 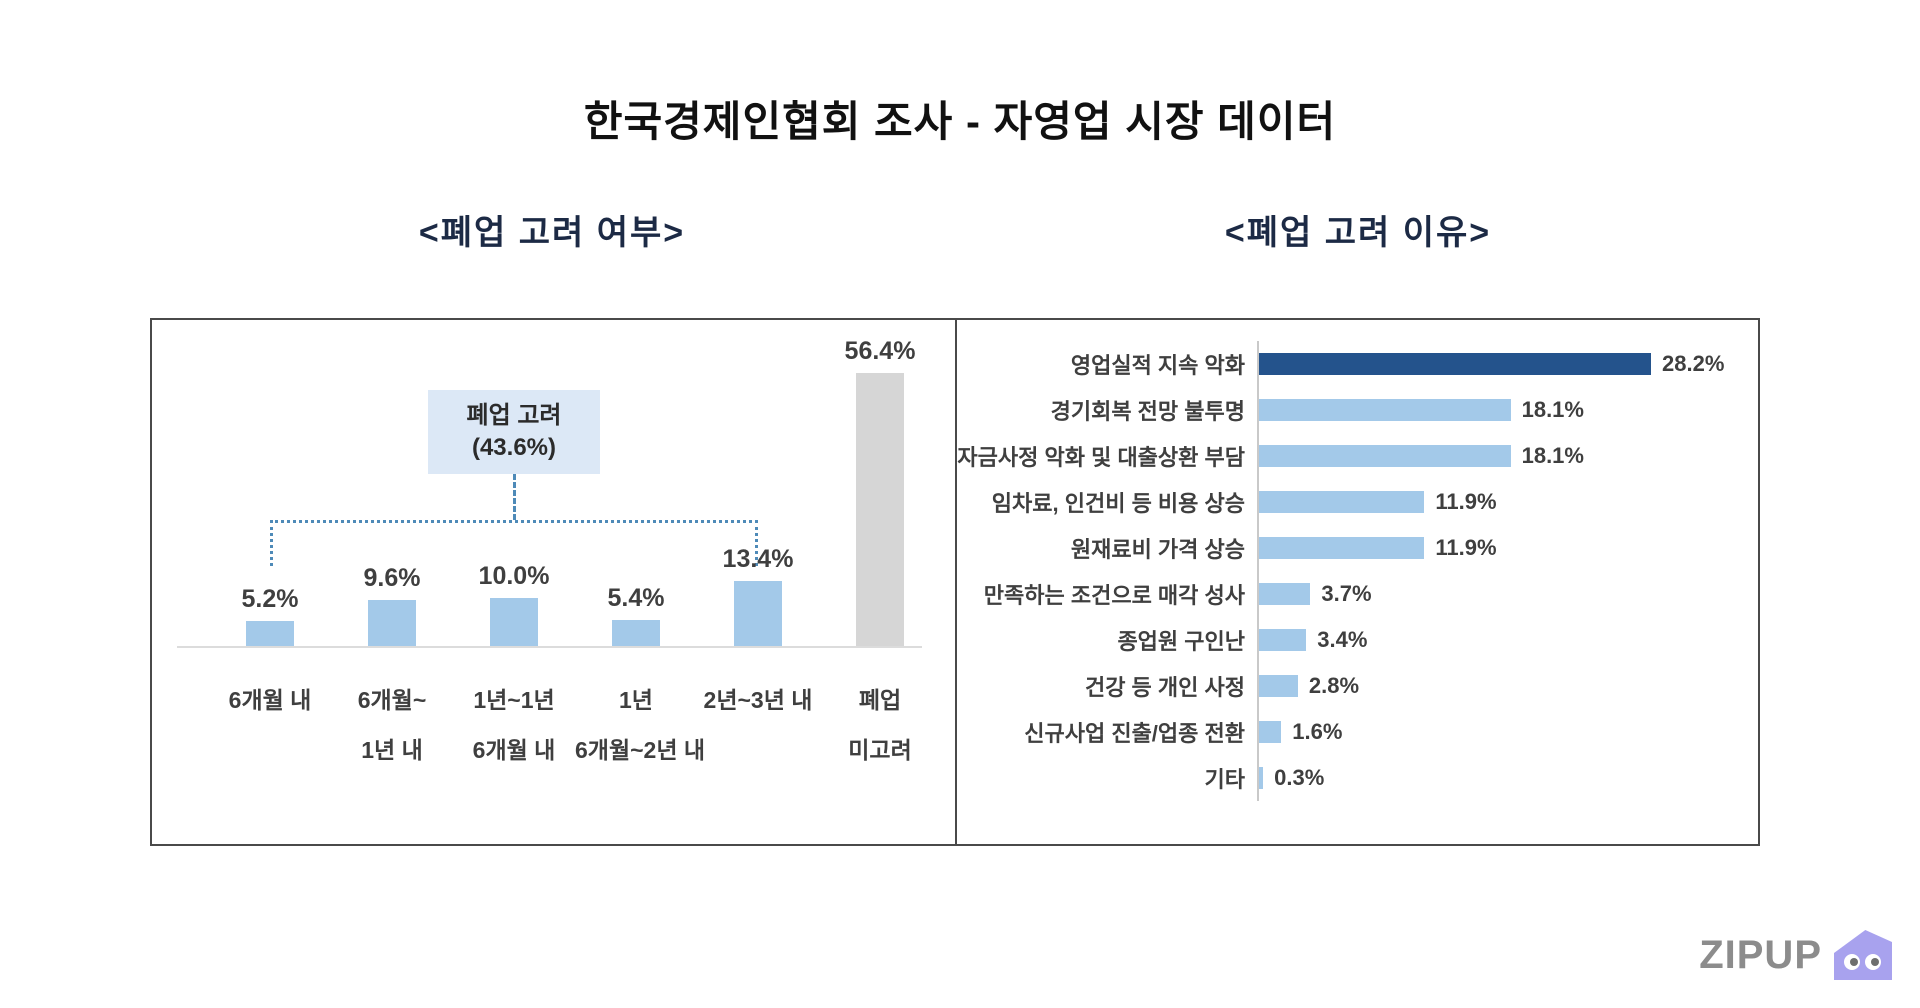 I want to click on chart-row: 기타 0.3%, so click(x=1359, y=778).